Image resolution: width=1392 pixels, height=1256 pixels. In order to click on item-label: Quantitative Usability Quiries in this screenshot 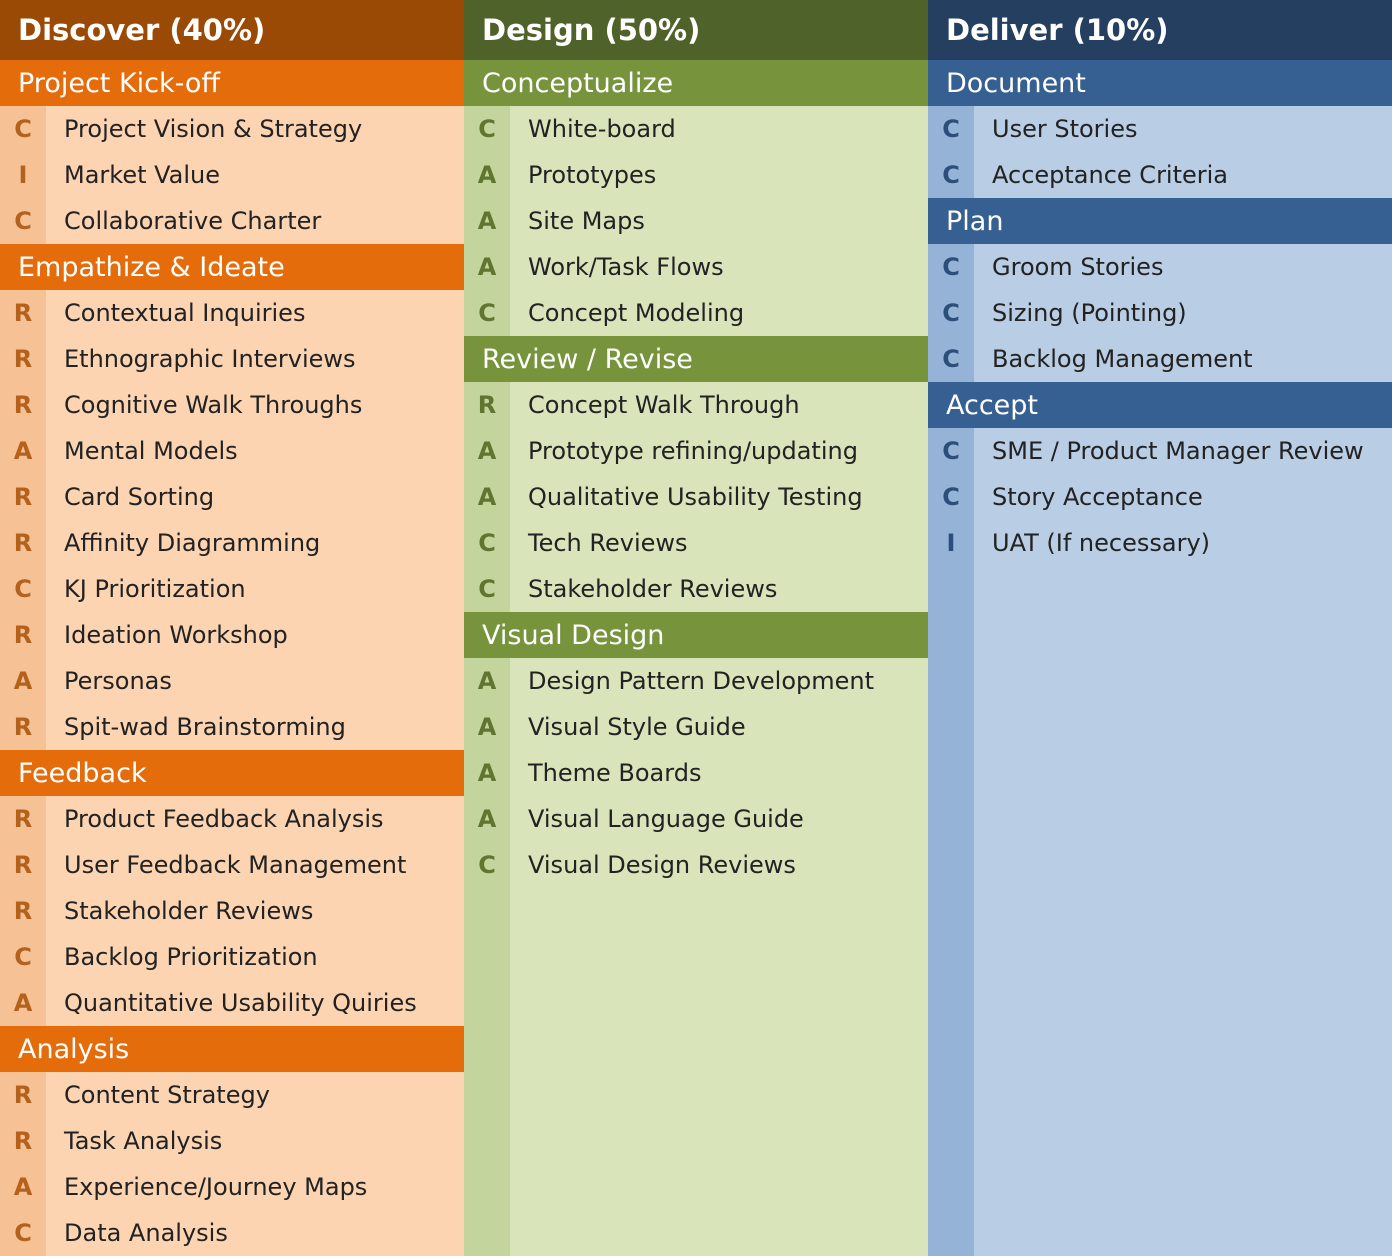, I will do `click(240, 1003)`.